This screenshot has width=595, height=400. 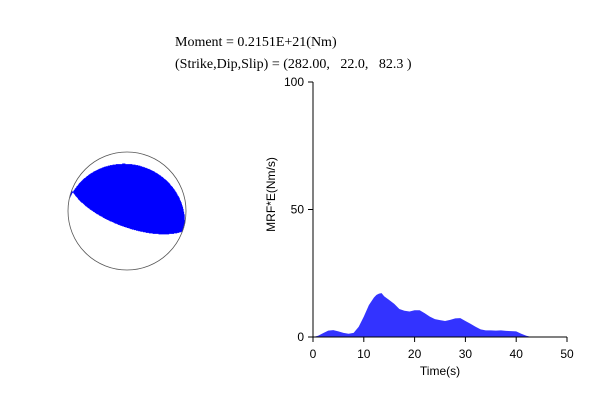 I want to click on x-tick-label: 40, so click(x=517, y=354).